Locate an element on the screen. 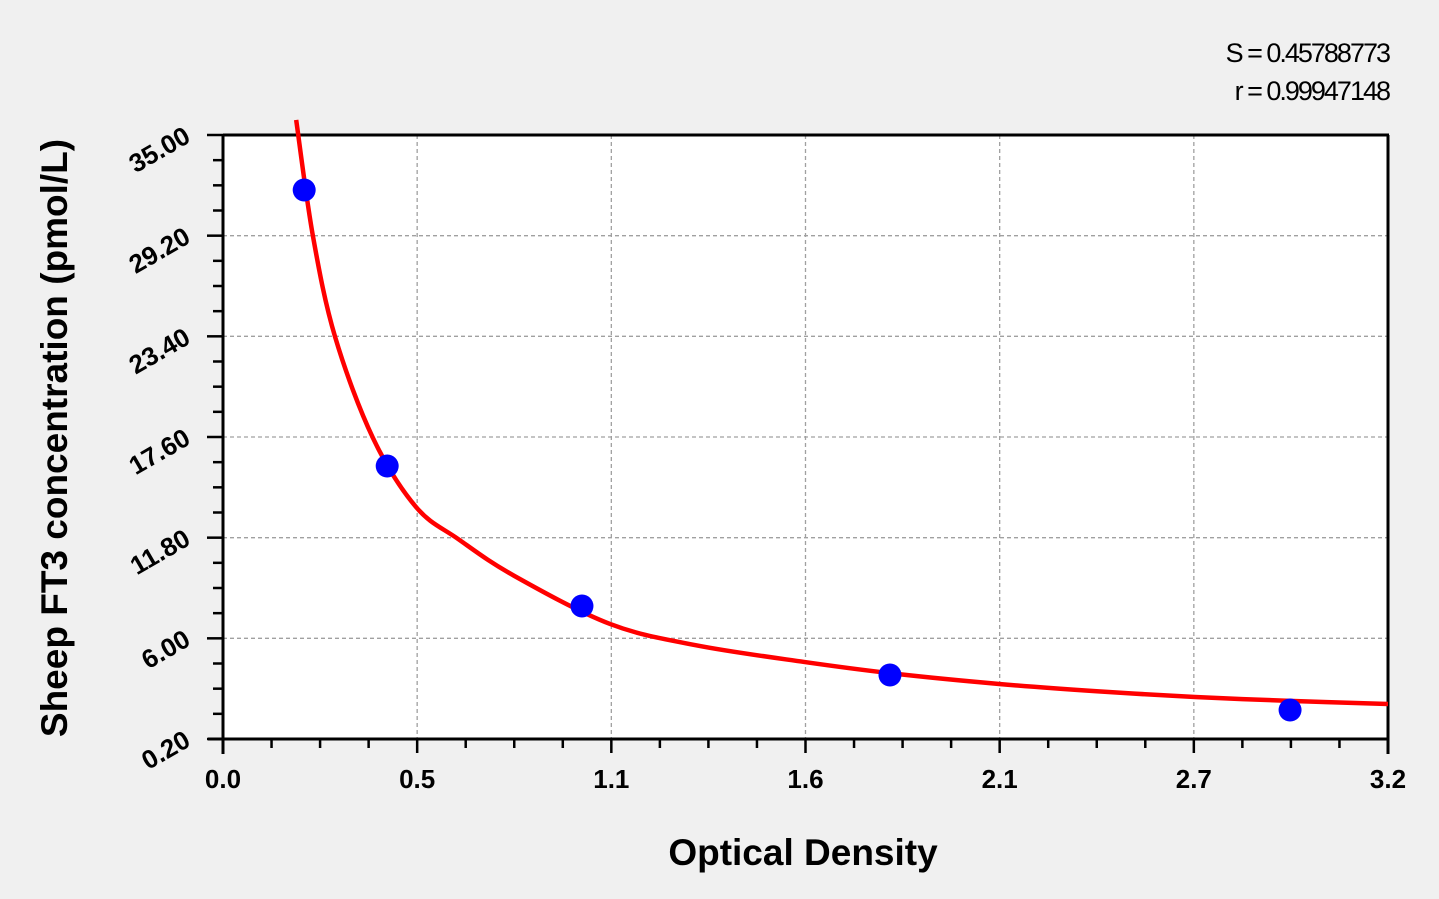  x-tick-label: 0.5 is located at coordinates (417, 779).